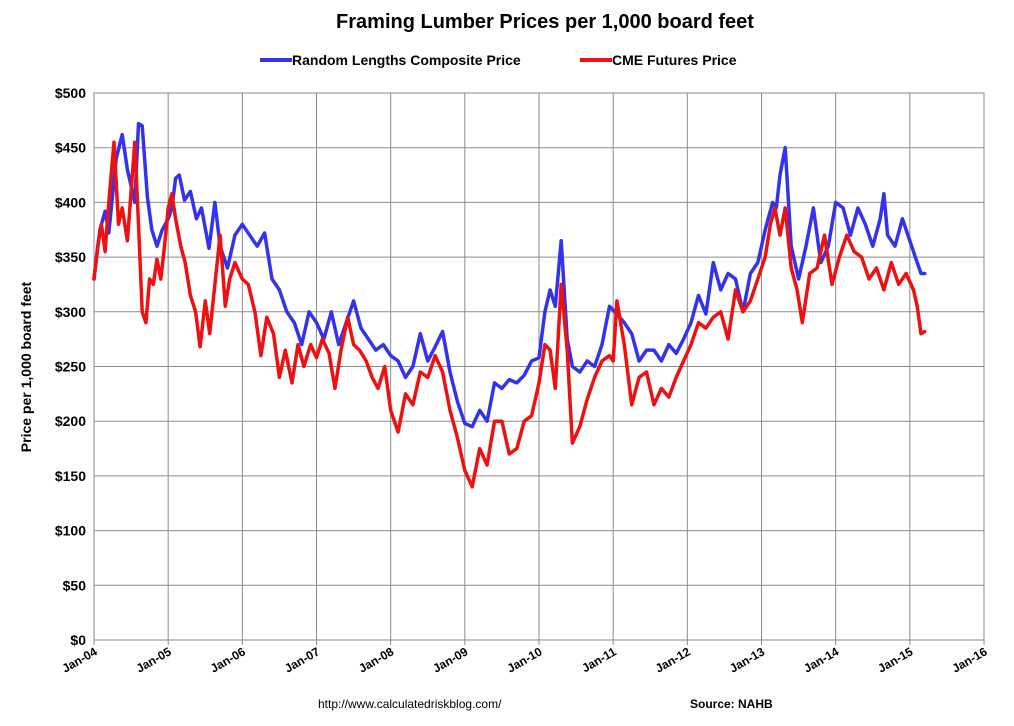 The image size is (1014, 726). I want to click on y-tick-label: $400, so click(70, 202).